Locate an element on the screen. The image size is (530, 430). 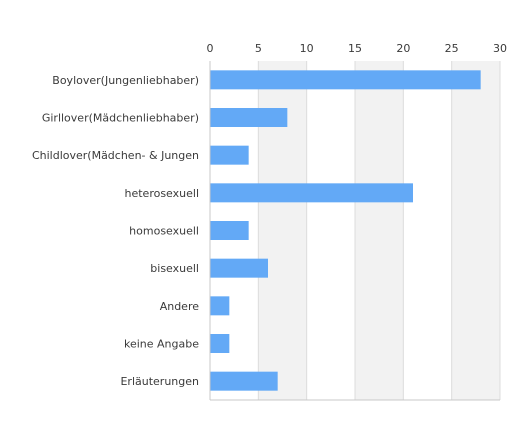
x-tick-label: 15 is located at coordinates (355, 48).